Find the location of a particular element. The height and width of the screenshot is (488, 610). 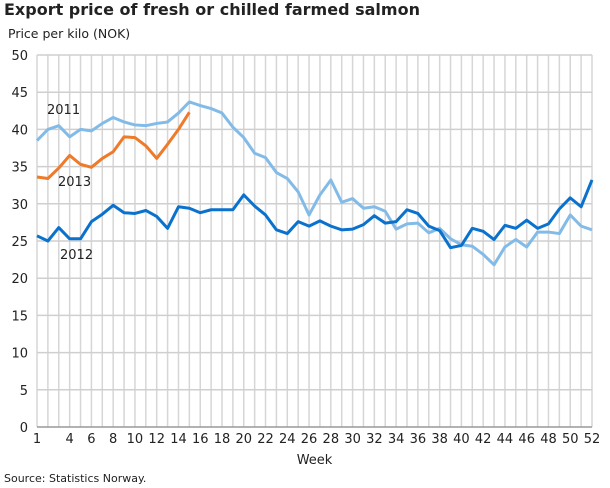

y-tick-label: 15 is located at coordinates (19, 316).